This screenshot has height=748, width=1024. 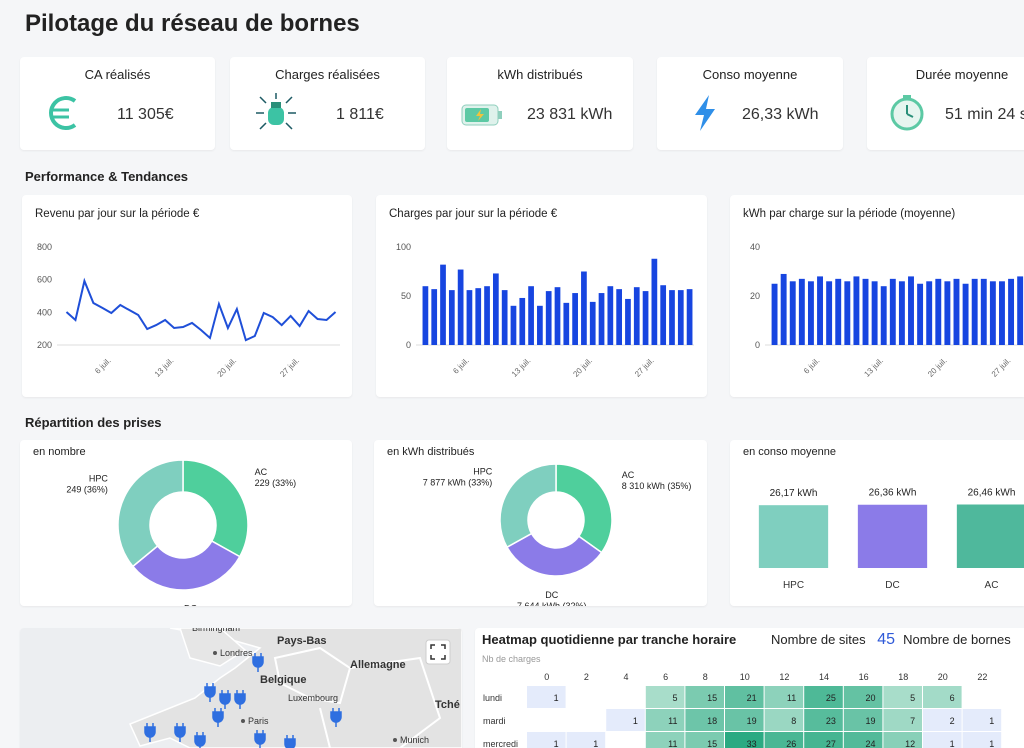 I want to click on money-icon, so click(x=276, y=111).